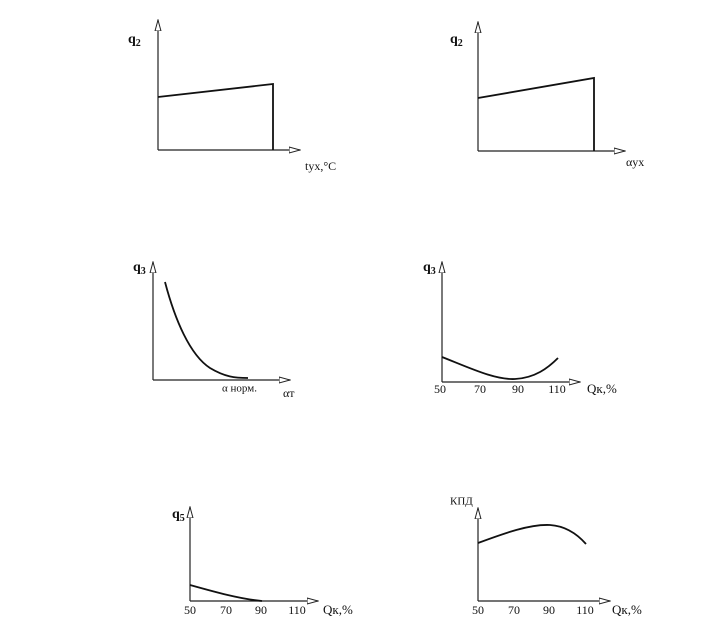 The image size is (720, 628). What do you see at coordinates (635, 162) in the screenshot?
I see `x-label: αух` at bounding box center [635, 162].